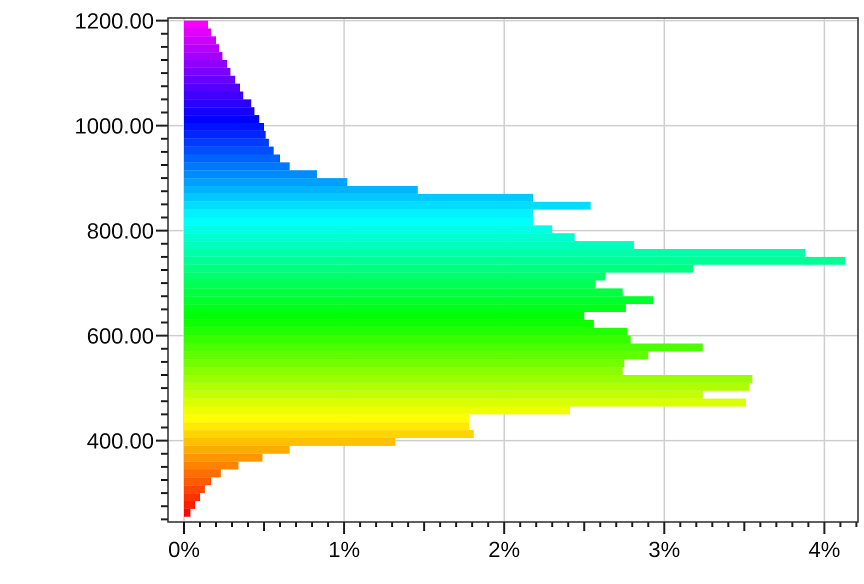  Describe the element at coordinates (824, 549) in the screenshot. I see `x-tick-label: 4%` at that location.